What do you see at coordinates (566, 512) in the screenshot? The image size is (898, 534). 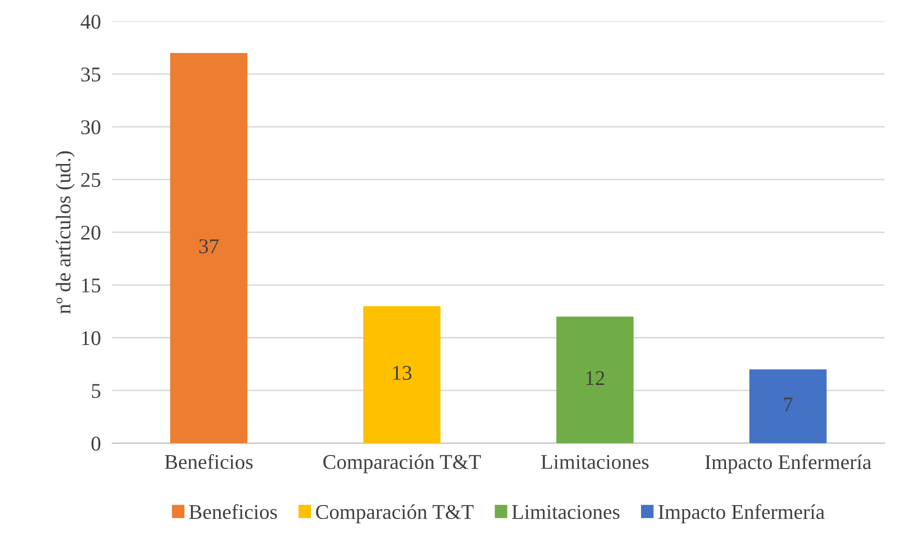 I see `legend-label: Limitaciones` at bounding box center [566, 512].